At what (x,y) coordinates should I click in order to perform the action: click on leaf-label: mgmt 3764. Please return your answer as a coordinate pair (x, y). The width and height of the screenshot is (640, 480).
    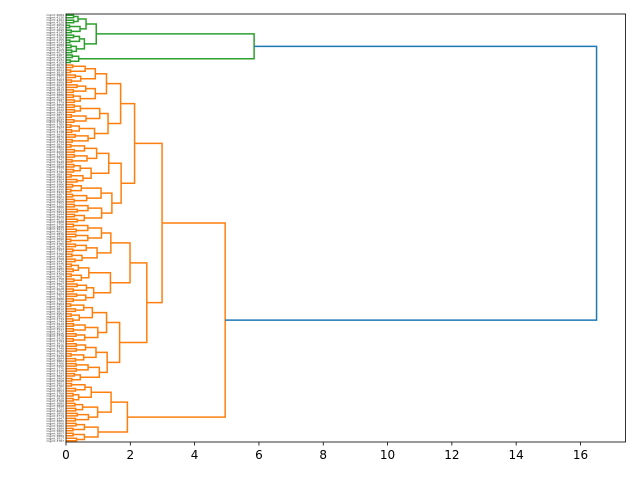
    Looking at the image, I should click on (55, 291).